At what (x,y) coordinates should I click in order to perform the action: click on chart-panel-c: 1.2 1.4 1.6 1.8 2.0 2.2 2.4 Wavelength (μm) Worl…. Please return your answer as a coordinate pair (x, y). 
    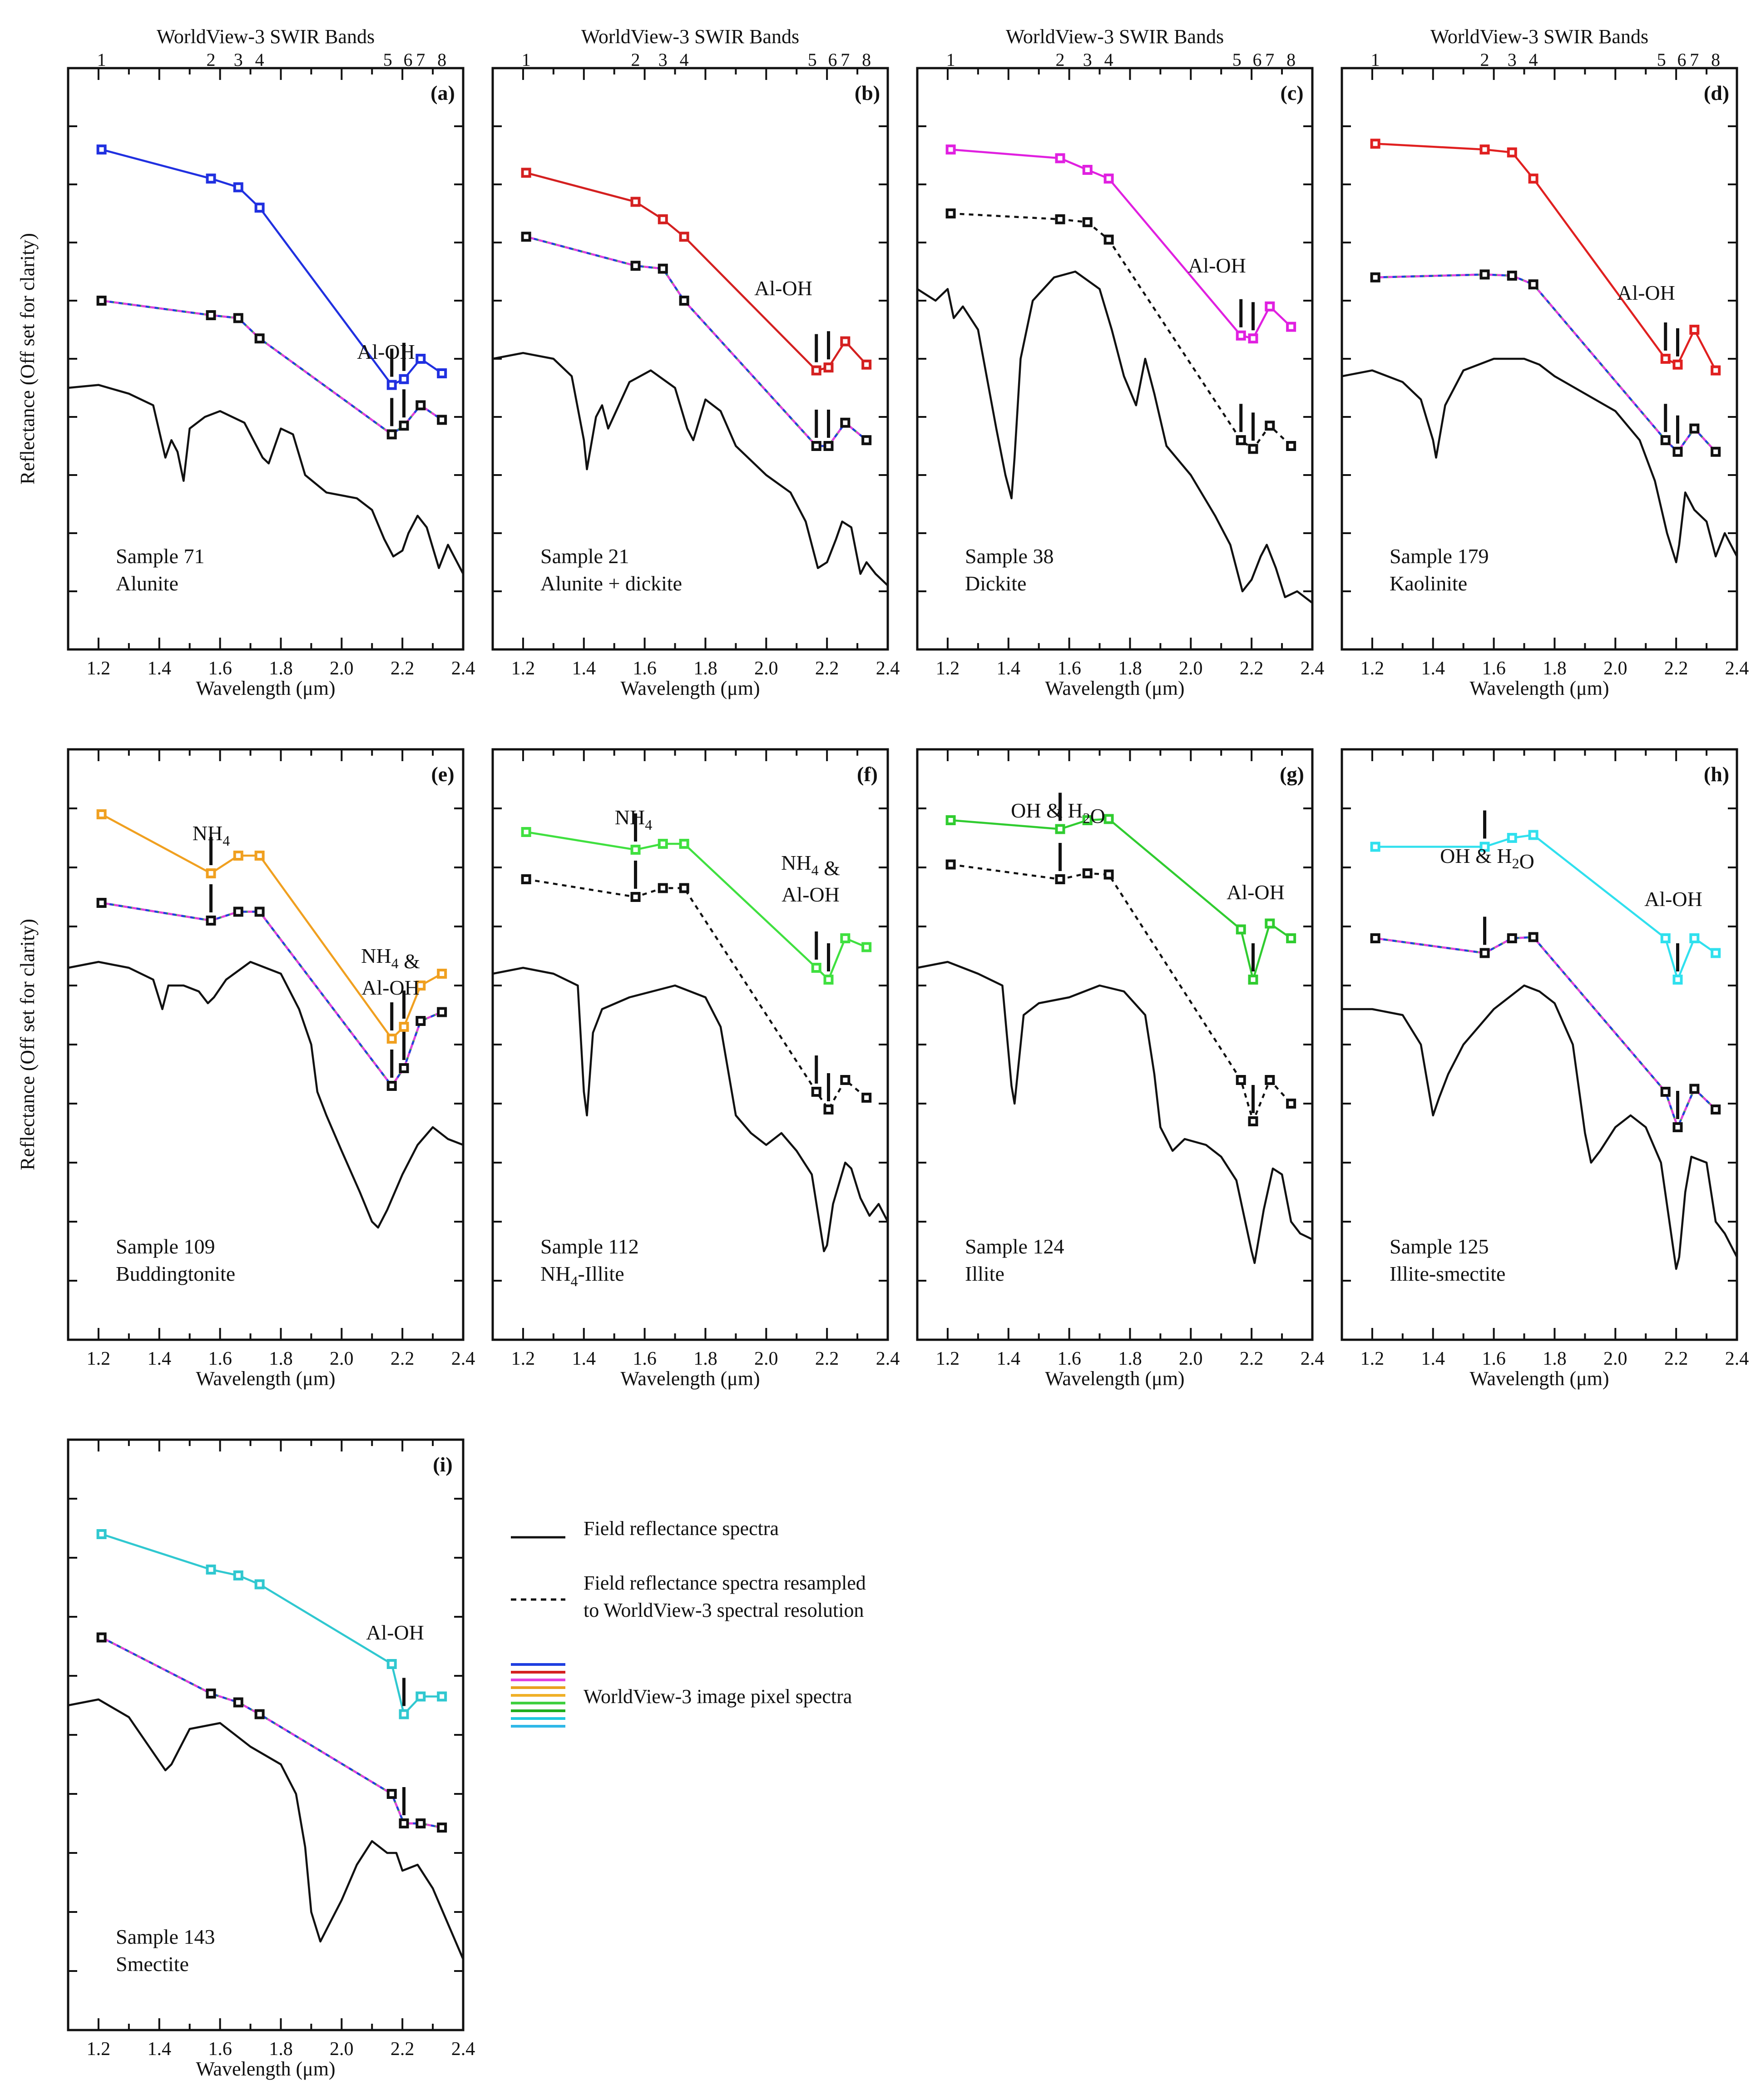
    Looking at the image, I should click on (1120, 362).